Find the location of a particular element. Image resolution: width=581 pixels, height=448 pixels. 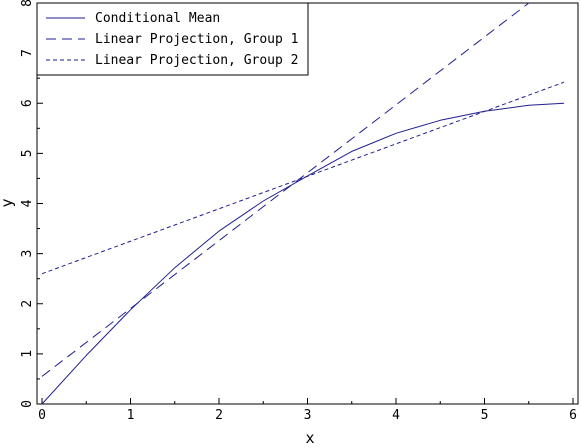

x-tick-label: 1 is located at coordinates (131, 415).